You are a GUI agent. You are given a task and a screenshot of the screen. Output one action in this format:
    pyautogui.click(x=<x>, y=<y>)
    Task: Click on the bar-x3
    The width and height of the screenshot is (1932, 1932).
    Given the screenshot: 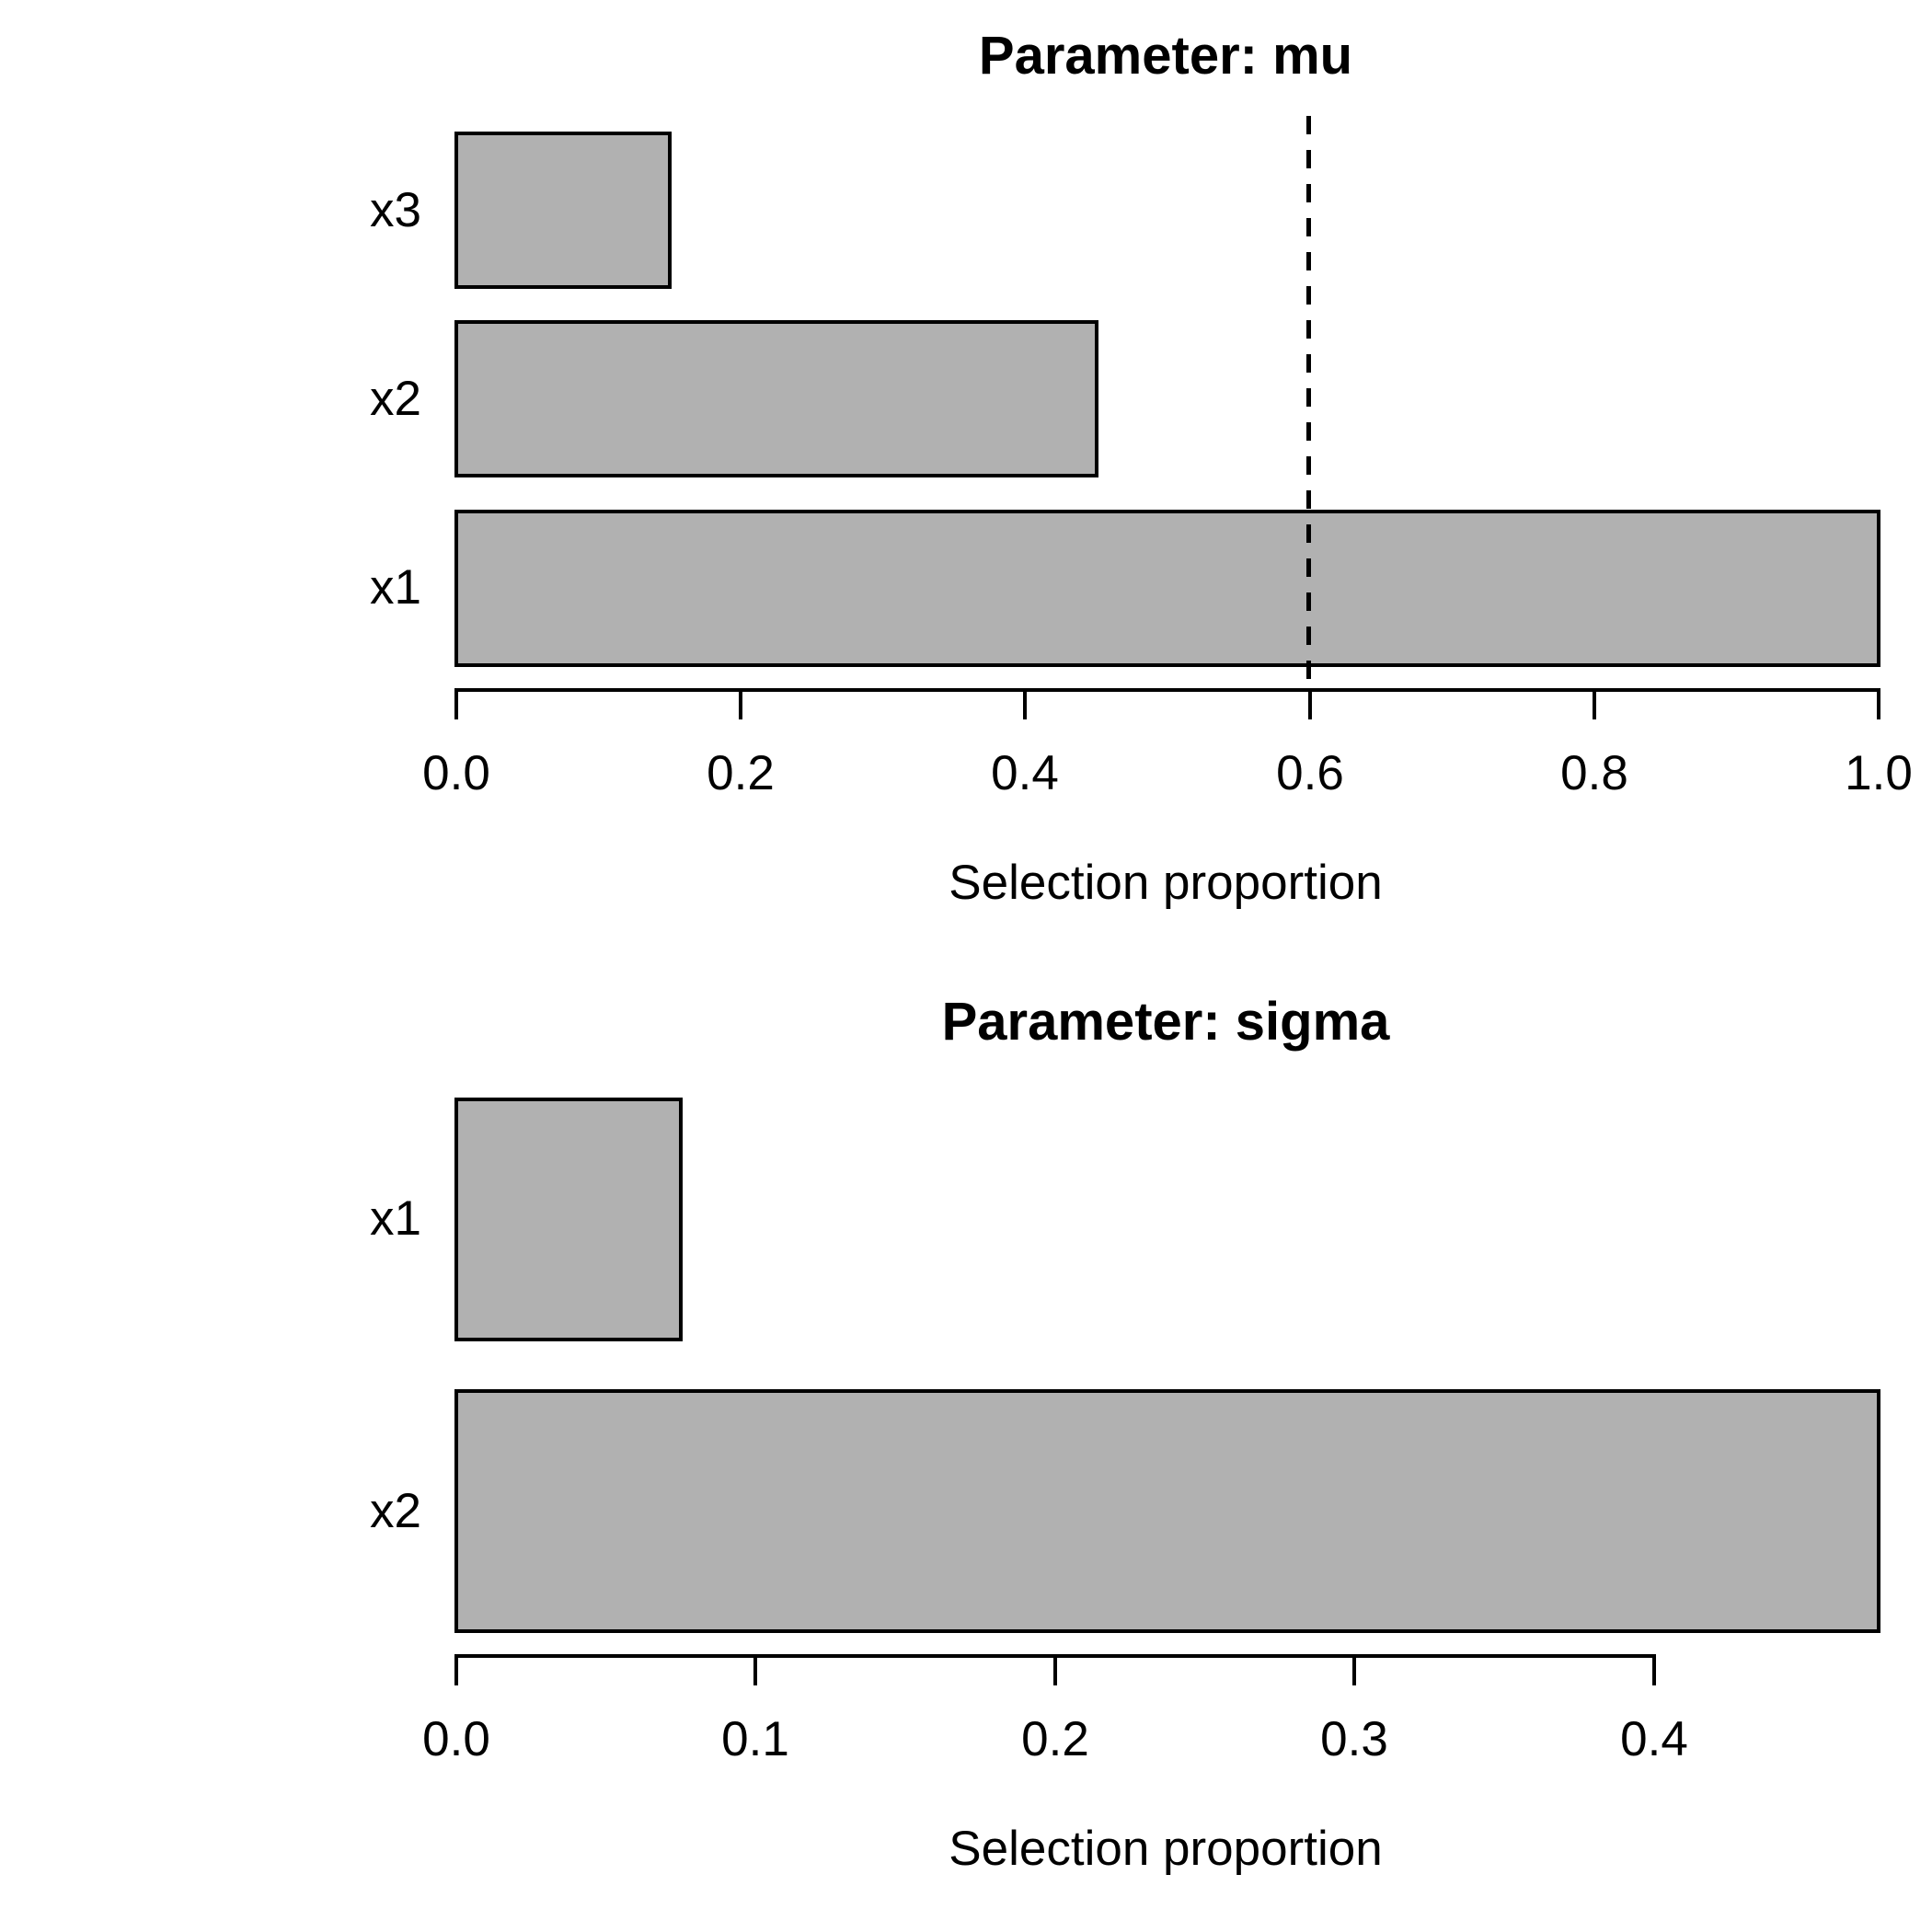 What is the action you would take?
    pyautogui.click(x=563, y=210)
    